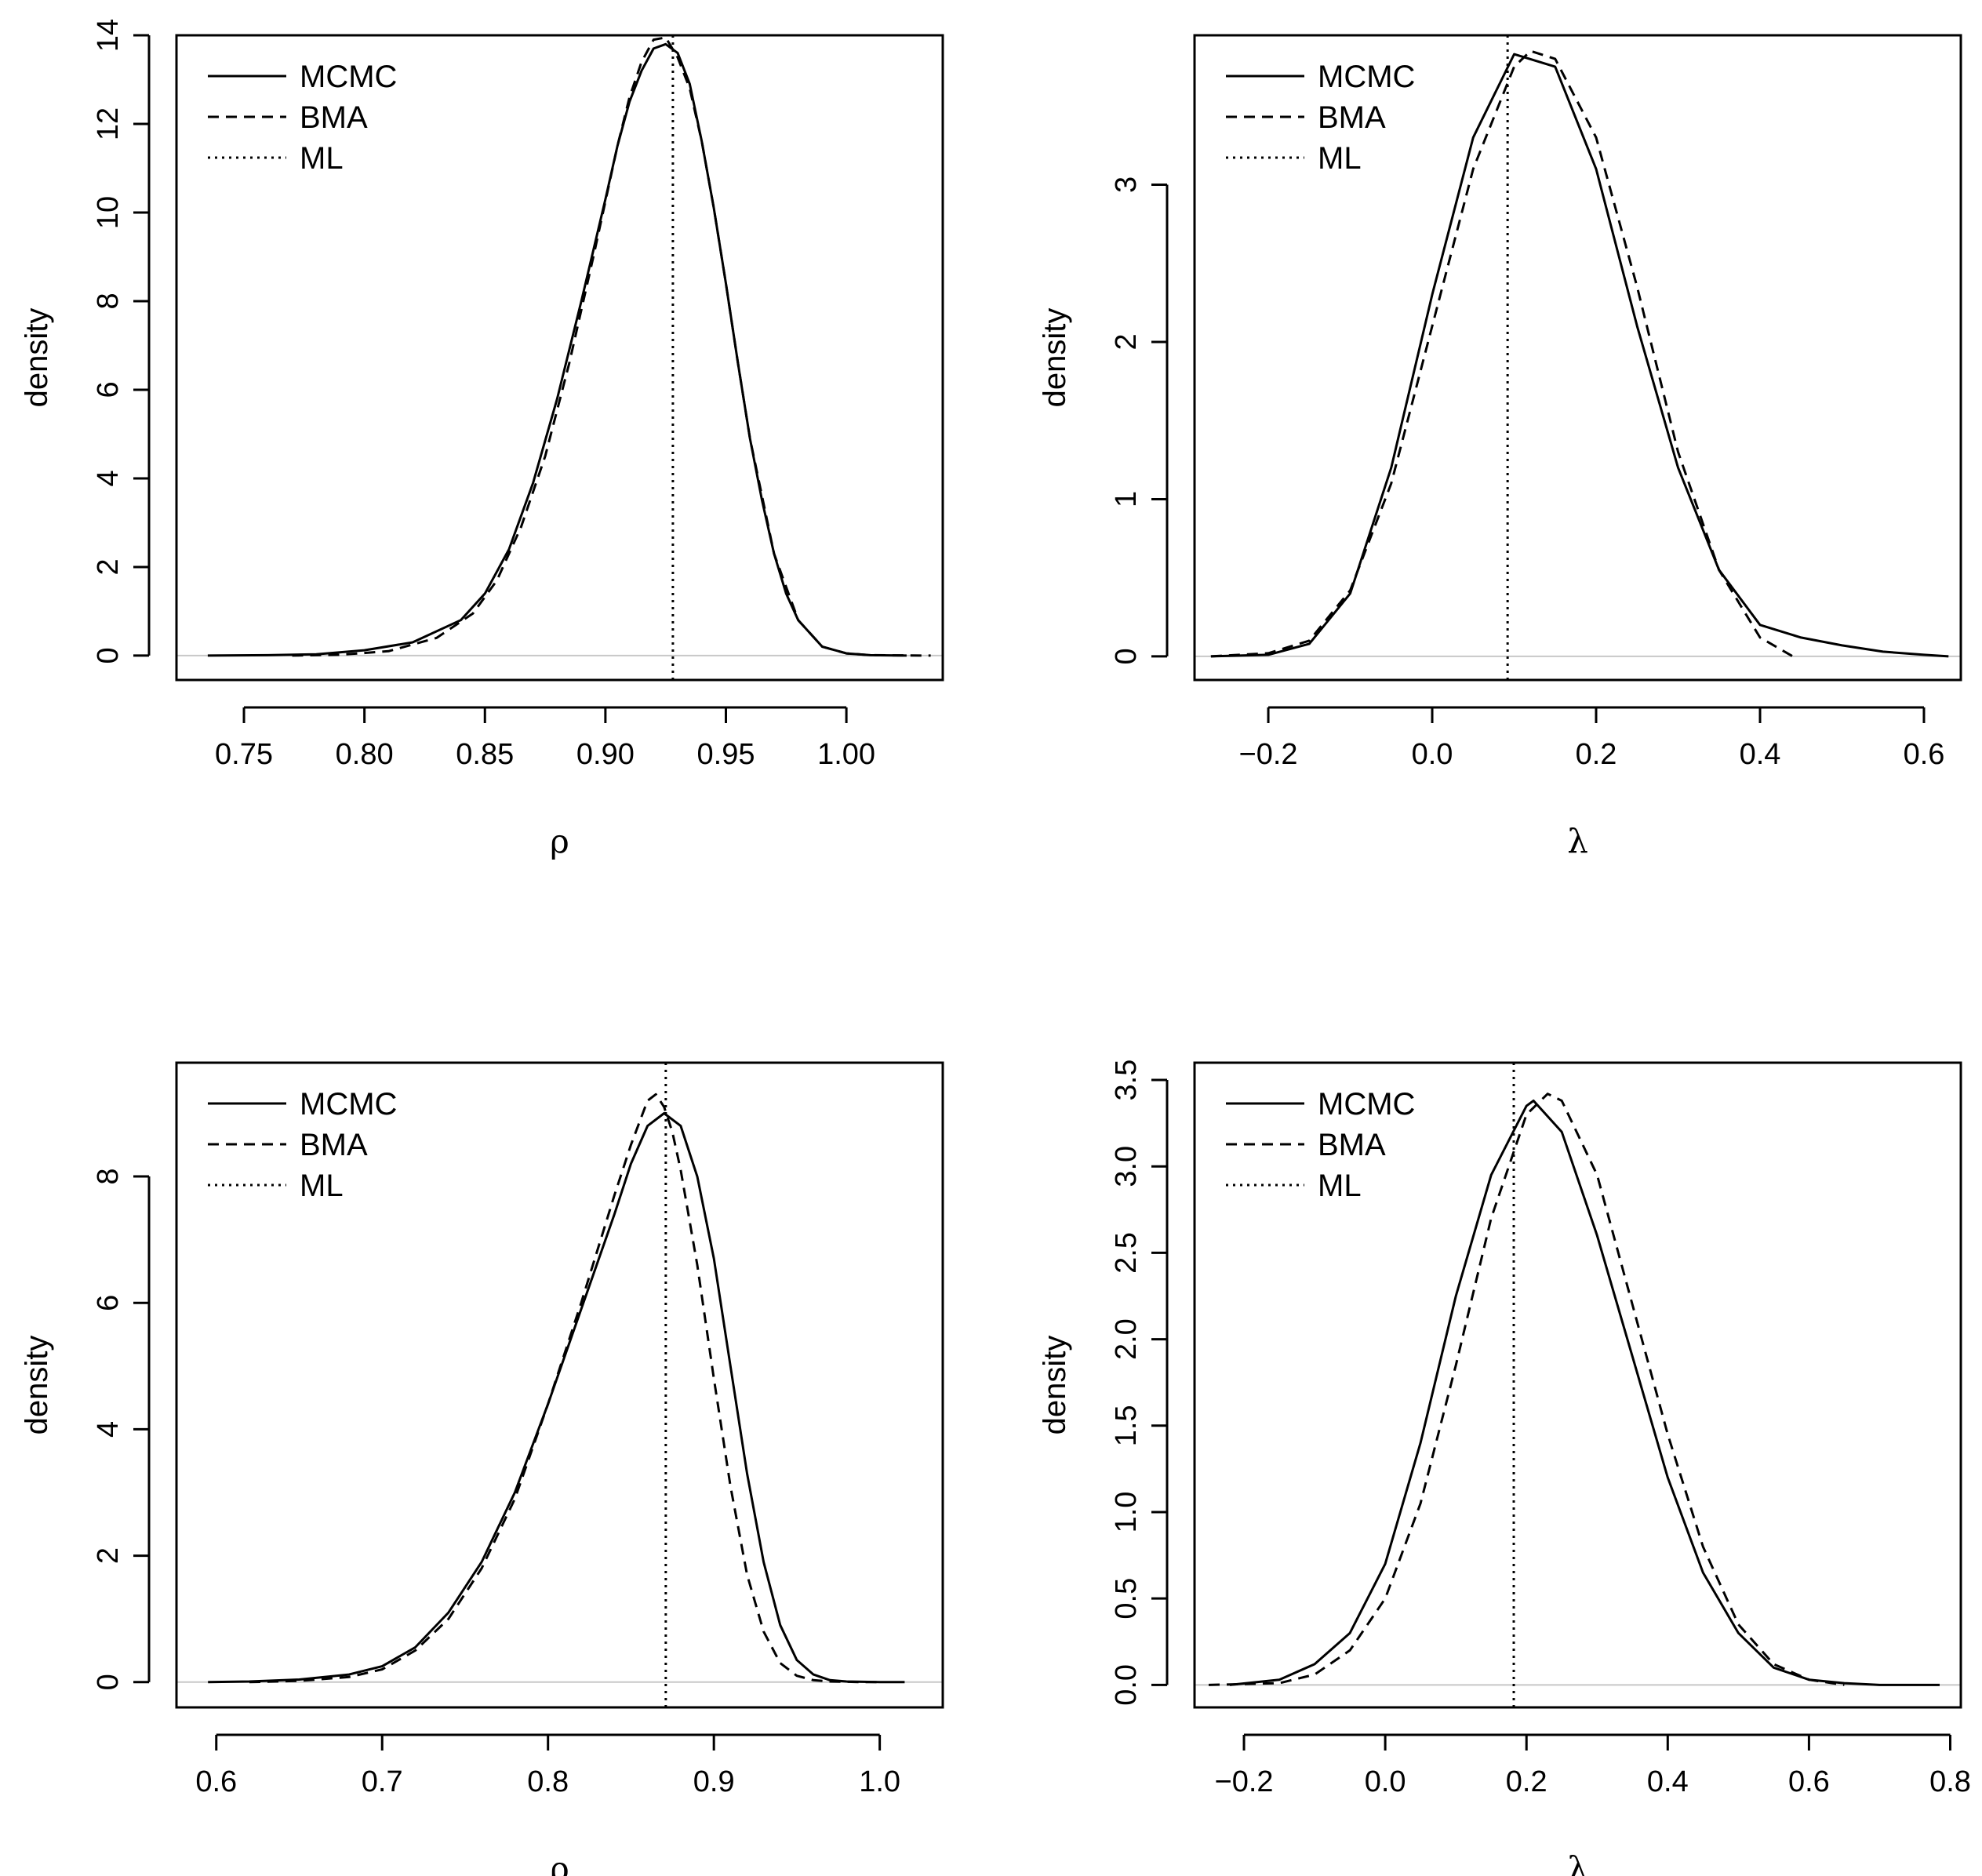 The height and width of the screenshot is (1876, 1982). I want to click on x-tick-label: 0.90, so click(605, 754).